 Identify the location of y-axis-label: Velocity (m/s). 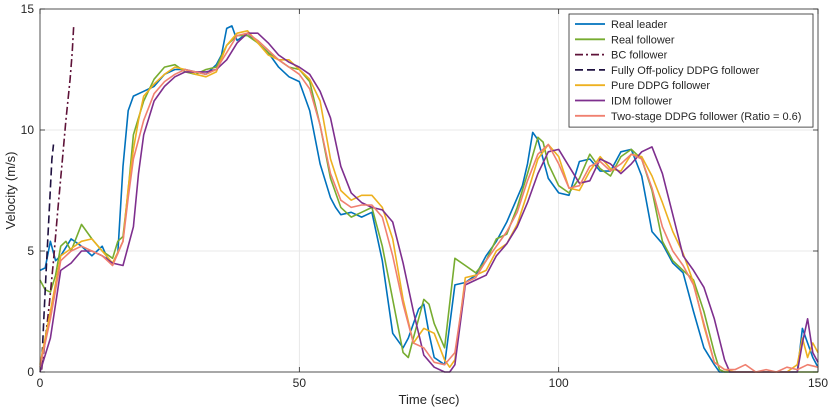
(10, 190).